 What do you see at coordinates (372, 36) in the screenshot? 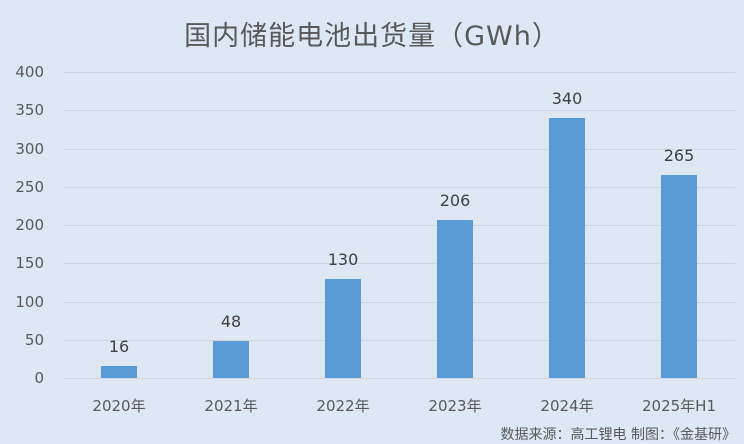
I see `chart-title: 国内储能电池出货量（GWh）` at bounding box center [372, 36].